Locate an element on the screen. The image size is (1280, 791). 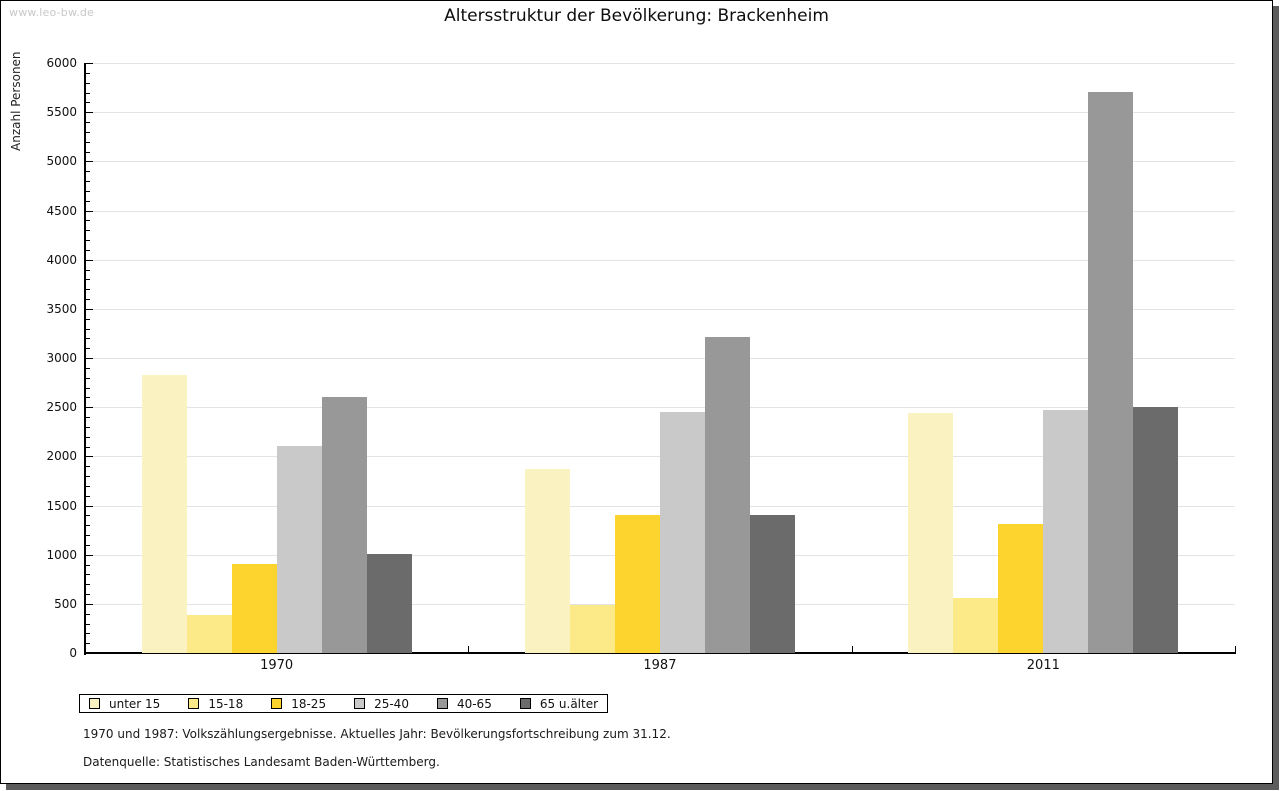
legend-entry: unter 15 is located at coordinates (124, 704).